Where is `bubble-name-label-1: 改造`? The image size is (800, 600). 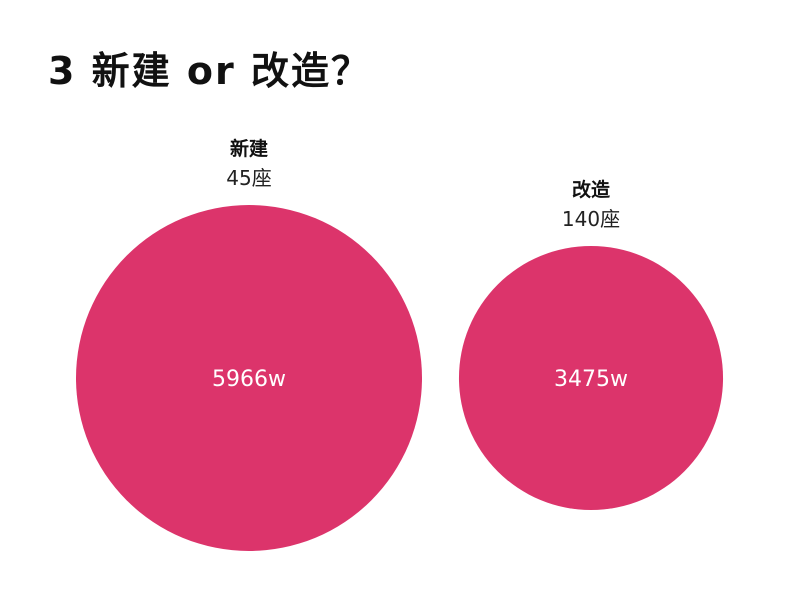
bubble-name-label-1: 改造 is located at coordinates (591, 189).